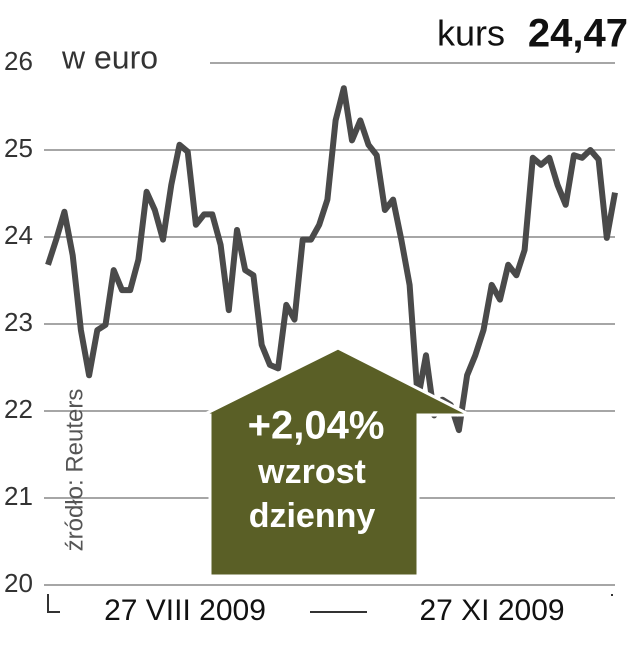 The image size is (634, 645). Describe the element at coordinates (18, 496) in the screenshot. I see `y-tick-label: 21` at that location.